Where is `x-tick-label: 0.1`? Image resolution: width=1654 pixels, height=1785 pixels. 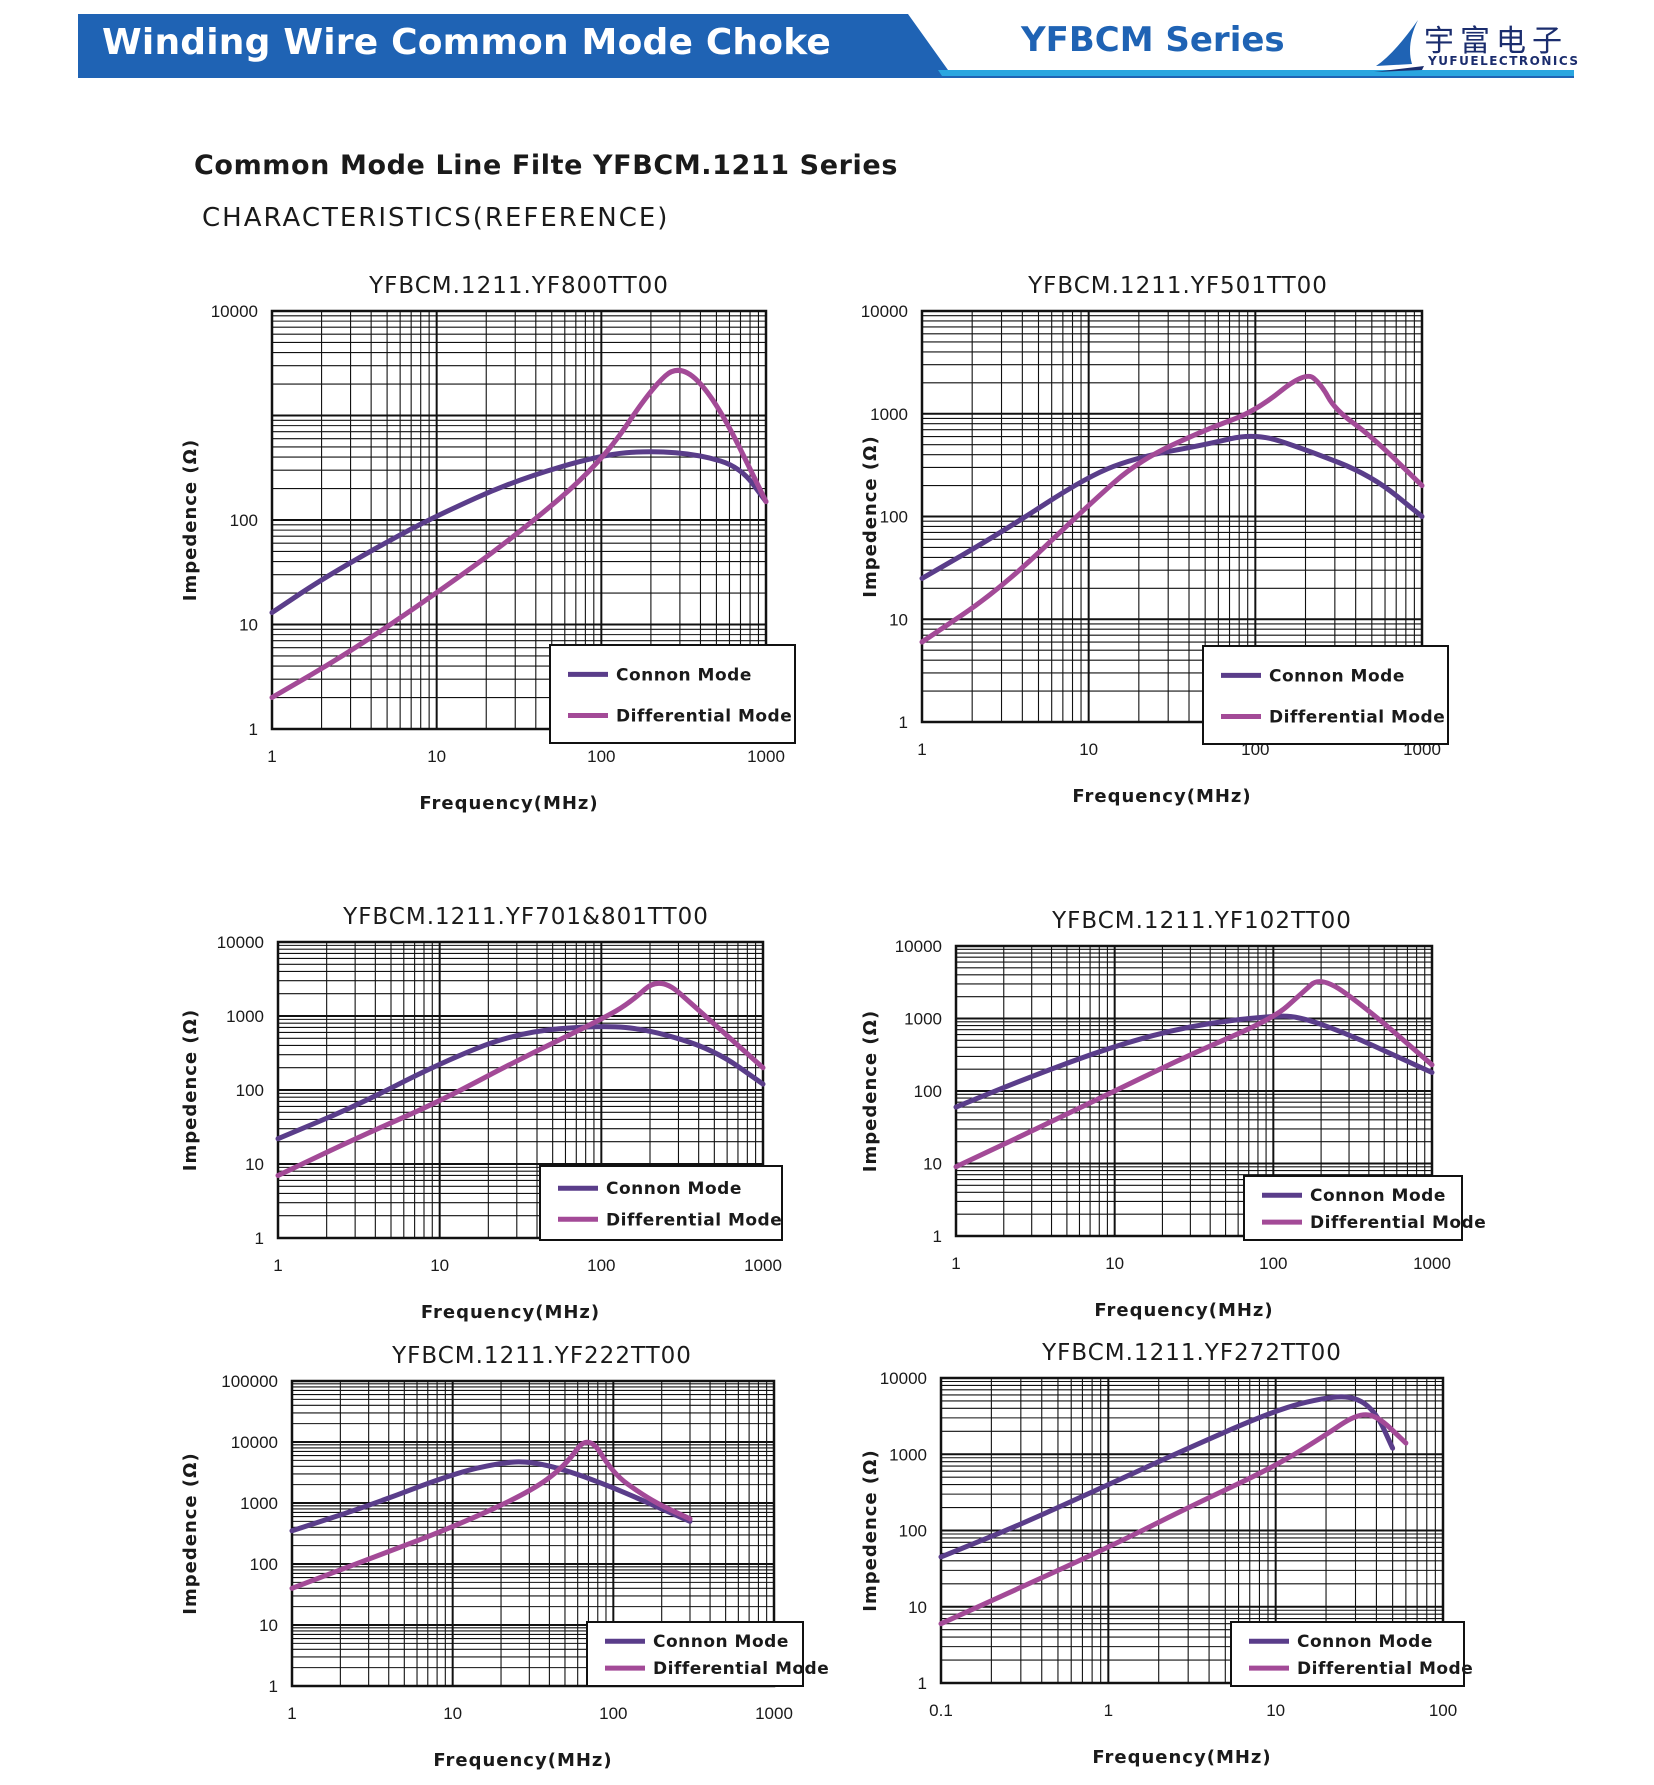 x-tick-label: 0.1 is located at coordinates (941, 1710).